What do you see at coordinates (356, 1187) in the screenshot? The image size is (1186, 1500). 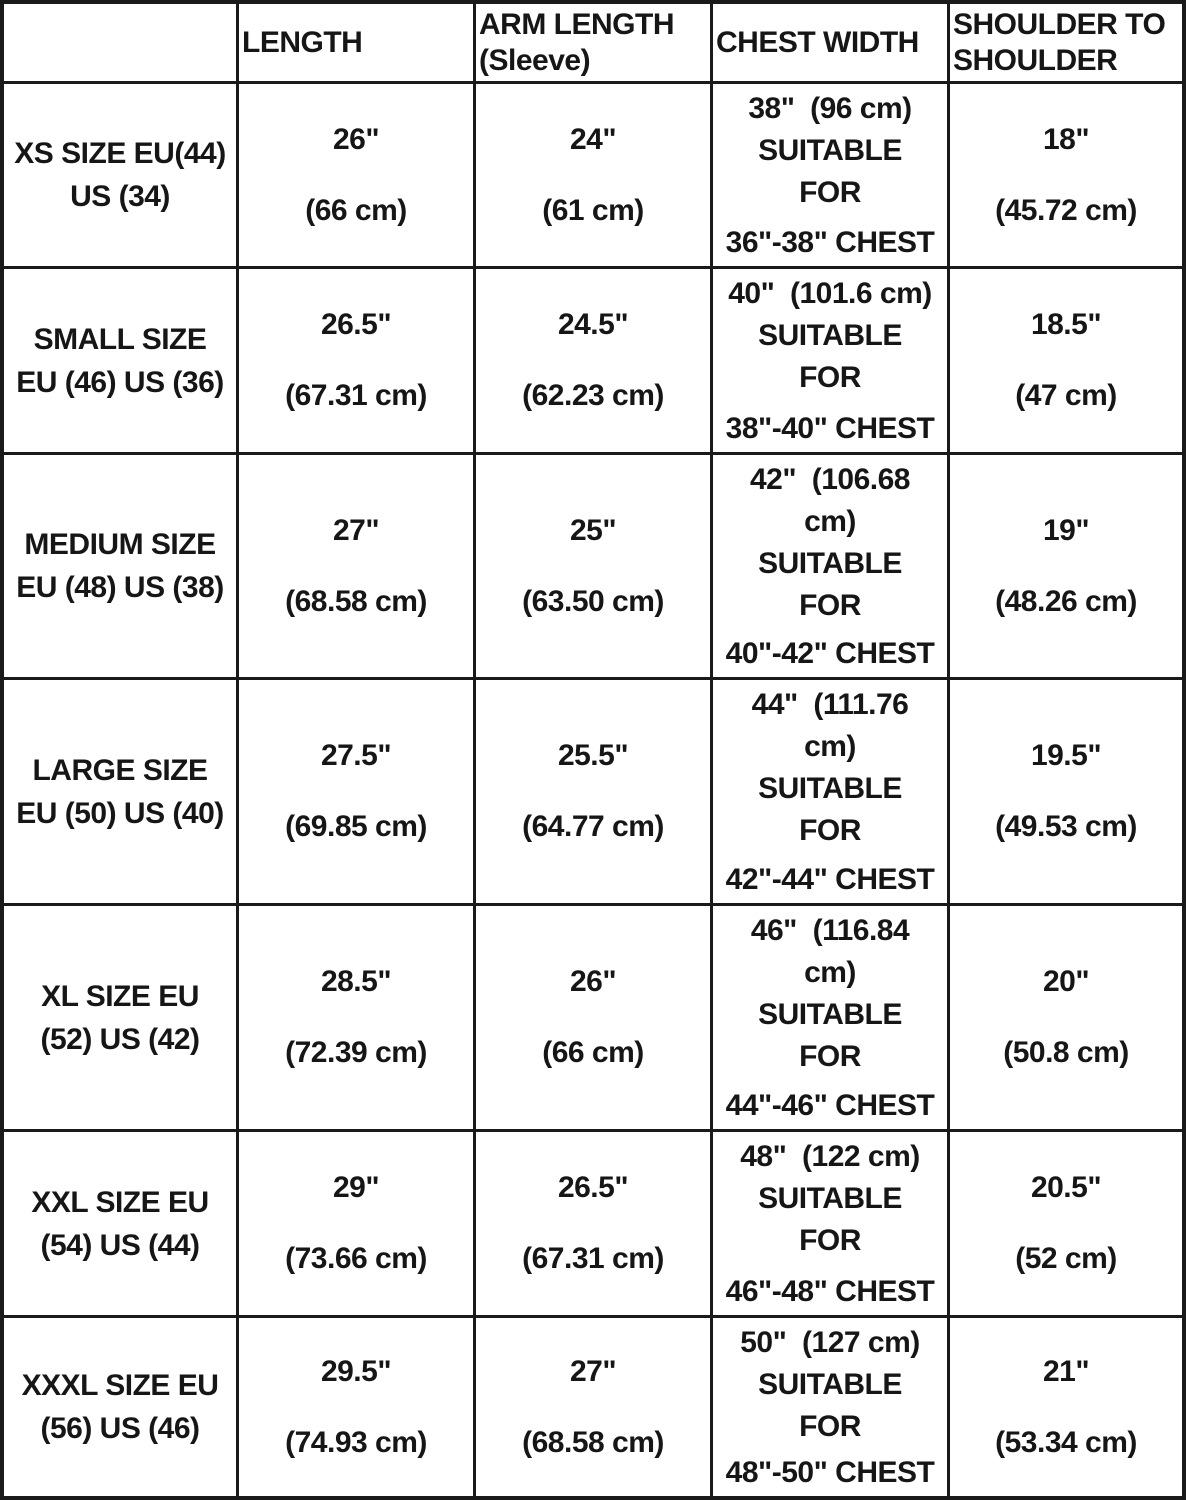 I see `length-inches: 29"` at bounding box center [356, 1187].